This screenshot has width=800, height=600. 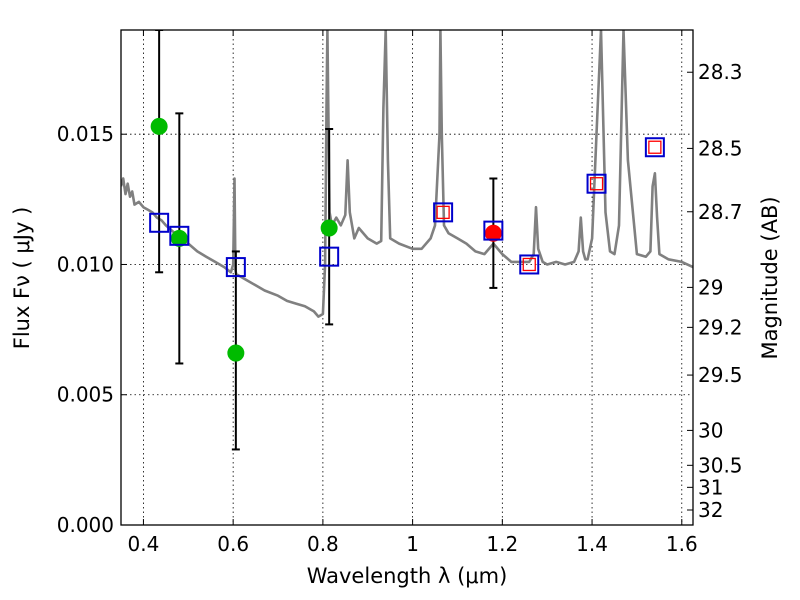 What do you see at coordinates (85, 264) in the screenshot?
I see `y-tick-label: 0.010` at bounding box center [85, 264].